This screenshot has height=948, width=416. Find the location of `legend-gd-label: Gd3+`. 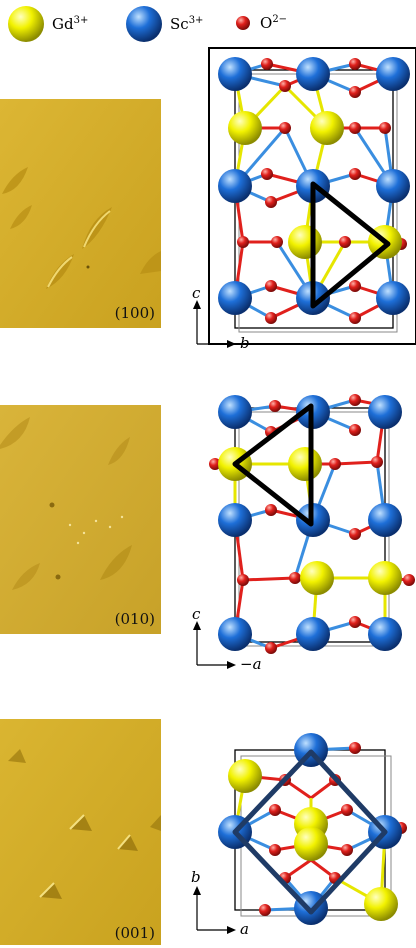

legend-gd-label: Gd3+ is located at coordinates (70, 24).